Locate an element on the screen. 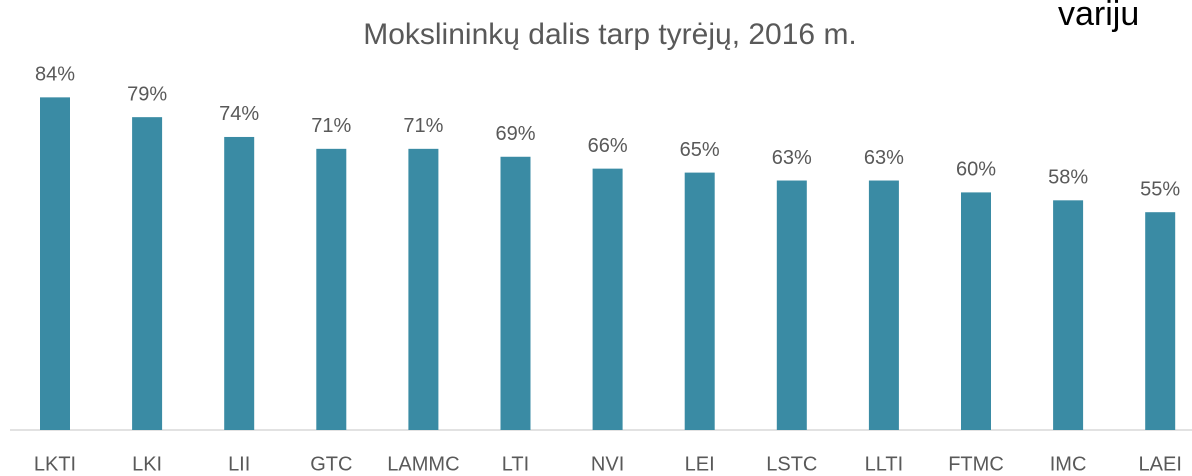 The width and height of the screenshot is (1192, 476). x-tick-label: LKI is located at coordinates (147, 464).